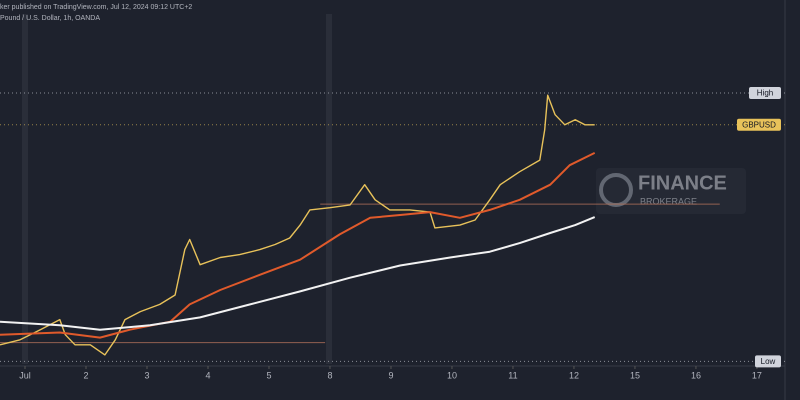 The width and height of the screenshot is (800, 400). Describe the element at coordinates (25, 375) in the screenshot. I see `x-tick-label: Jul` at that location.